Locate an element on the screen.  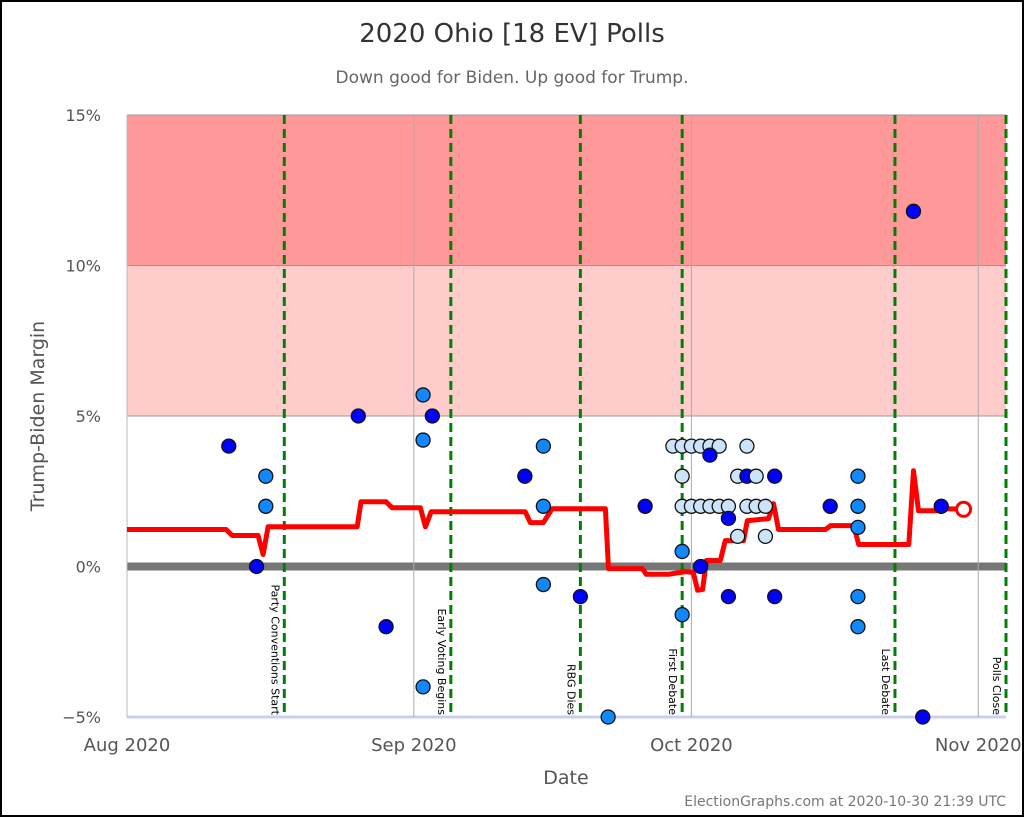
x-tick-label: Oct 2020 is located at coordinates (691, 745).